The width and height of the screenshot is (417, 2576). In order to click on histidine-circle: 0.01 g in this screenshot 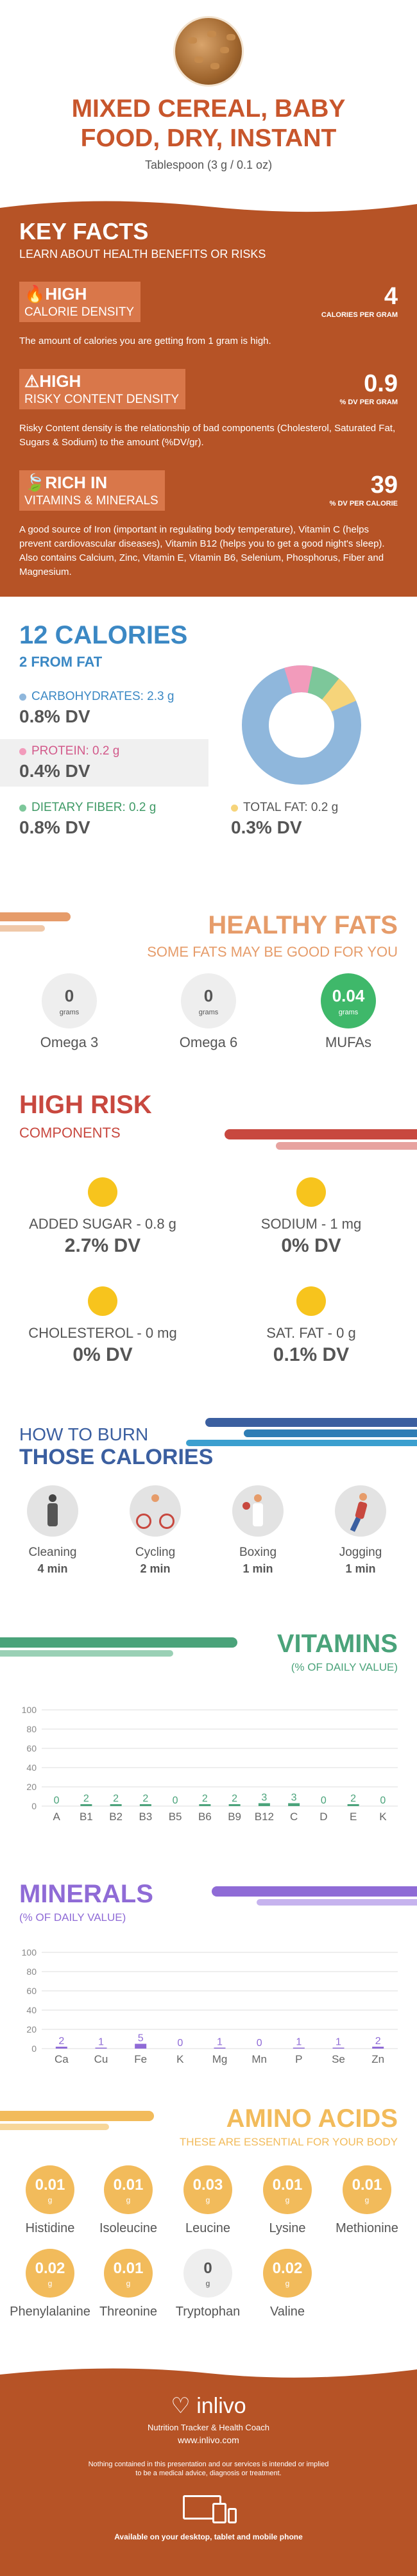, I will do `click(50, 2189)`.